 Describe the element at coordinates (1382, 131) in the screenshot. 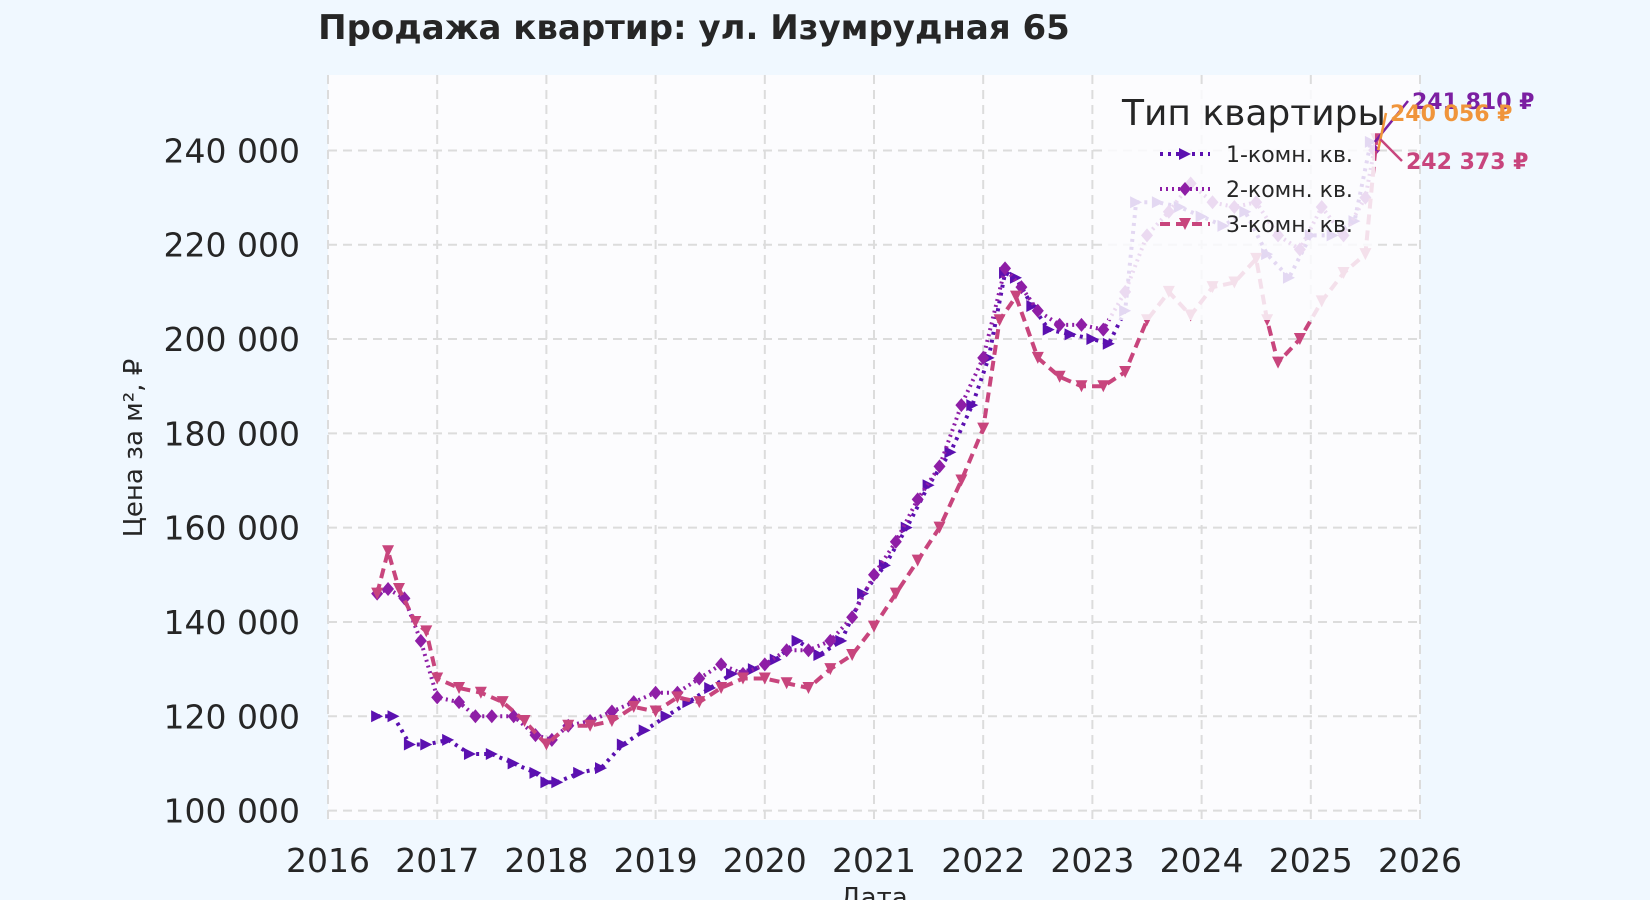

I see `annotation-arrow-2k` at that location.